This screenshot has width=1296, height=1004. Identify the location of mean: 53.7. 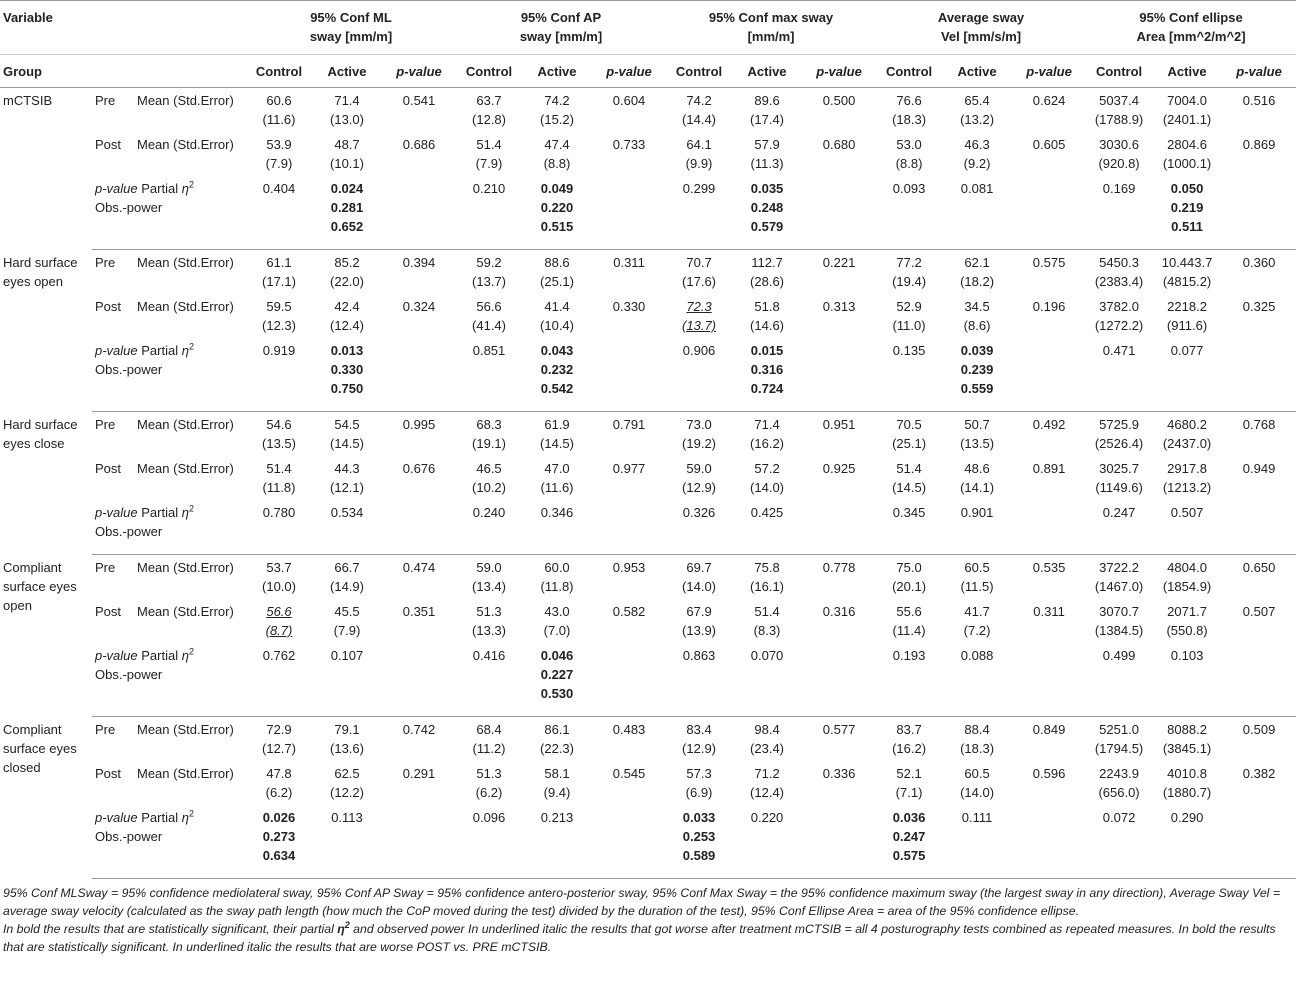
(279, 567).